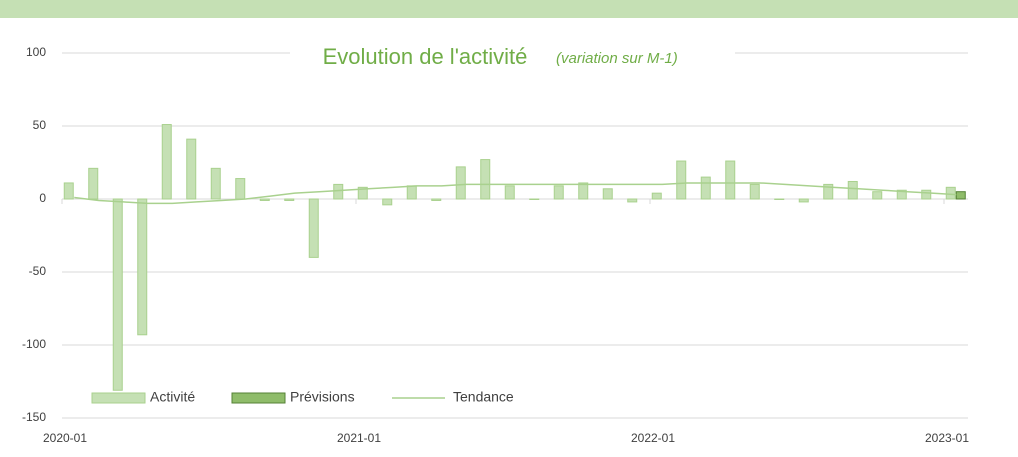 Image resolution: width=1018 pixels, height=457 pixels. Describe the element at coordinates (38, 271) in the screenshot. I see `y-tick-label: -50` at that location.